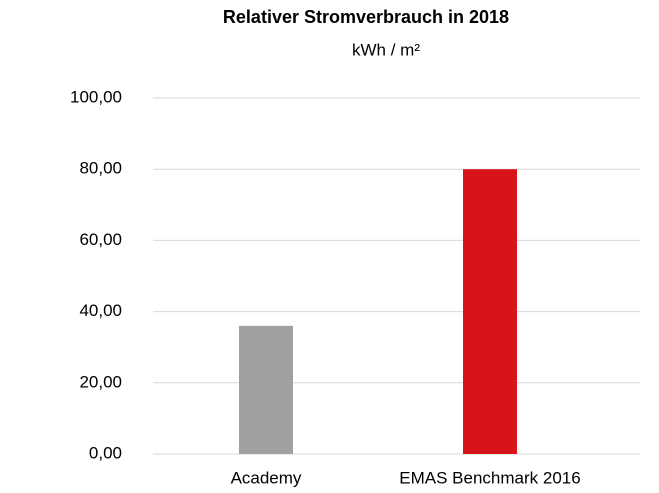  Describe the element at coordinates (366, 17) in the screenshot. I see `chart-title: Relativer Stromverbrauch in 2018` at that location.